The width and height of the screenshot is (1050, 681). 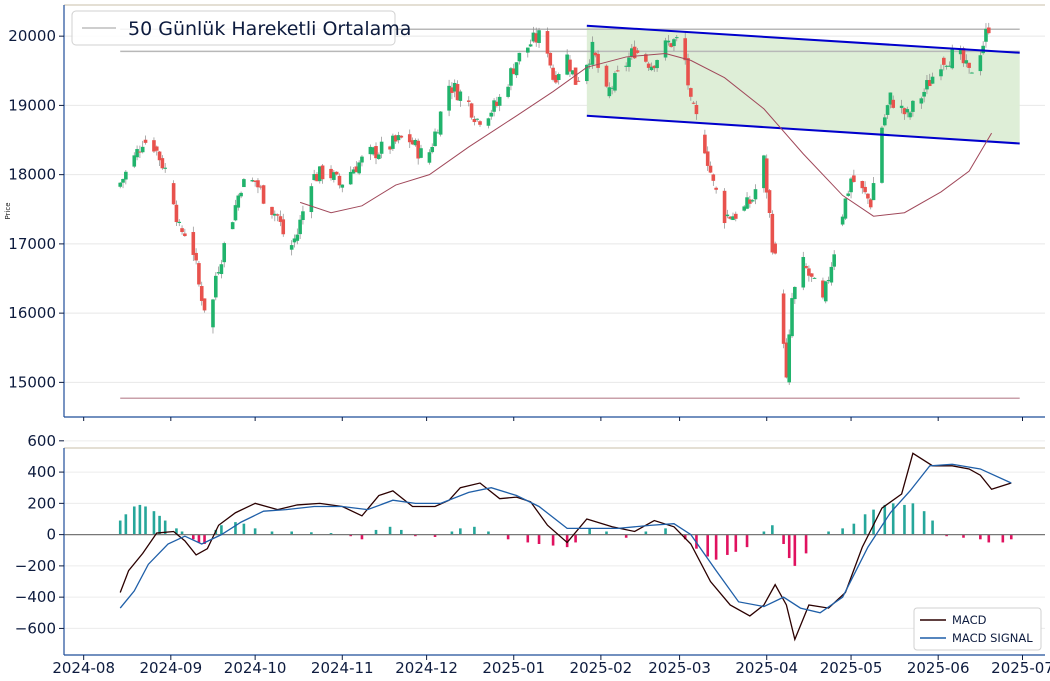 I want to click on price-y-axis-label: Price, so click(x=8, y=210).